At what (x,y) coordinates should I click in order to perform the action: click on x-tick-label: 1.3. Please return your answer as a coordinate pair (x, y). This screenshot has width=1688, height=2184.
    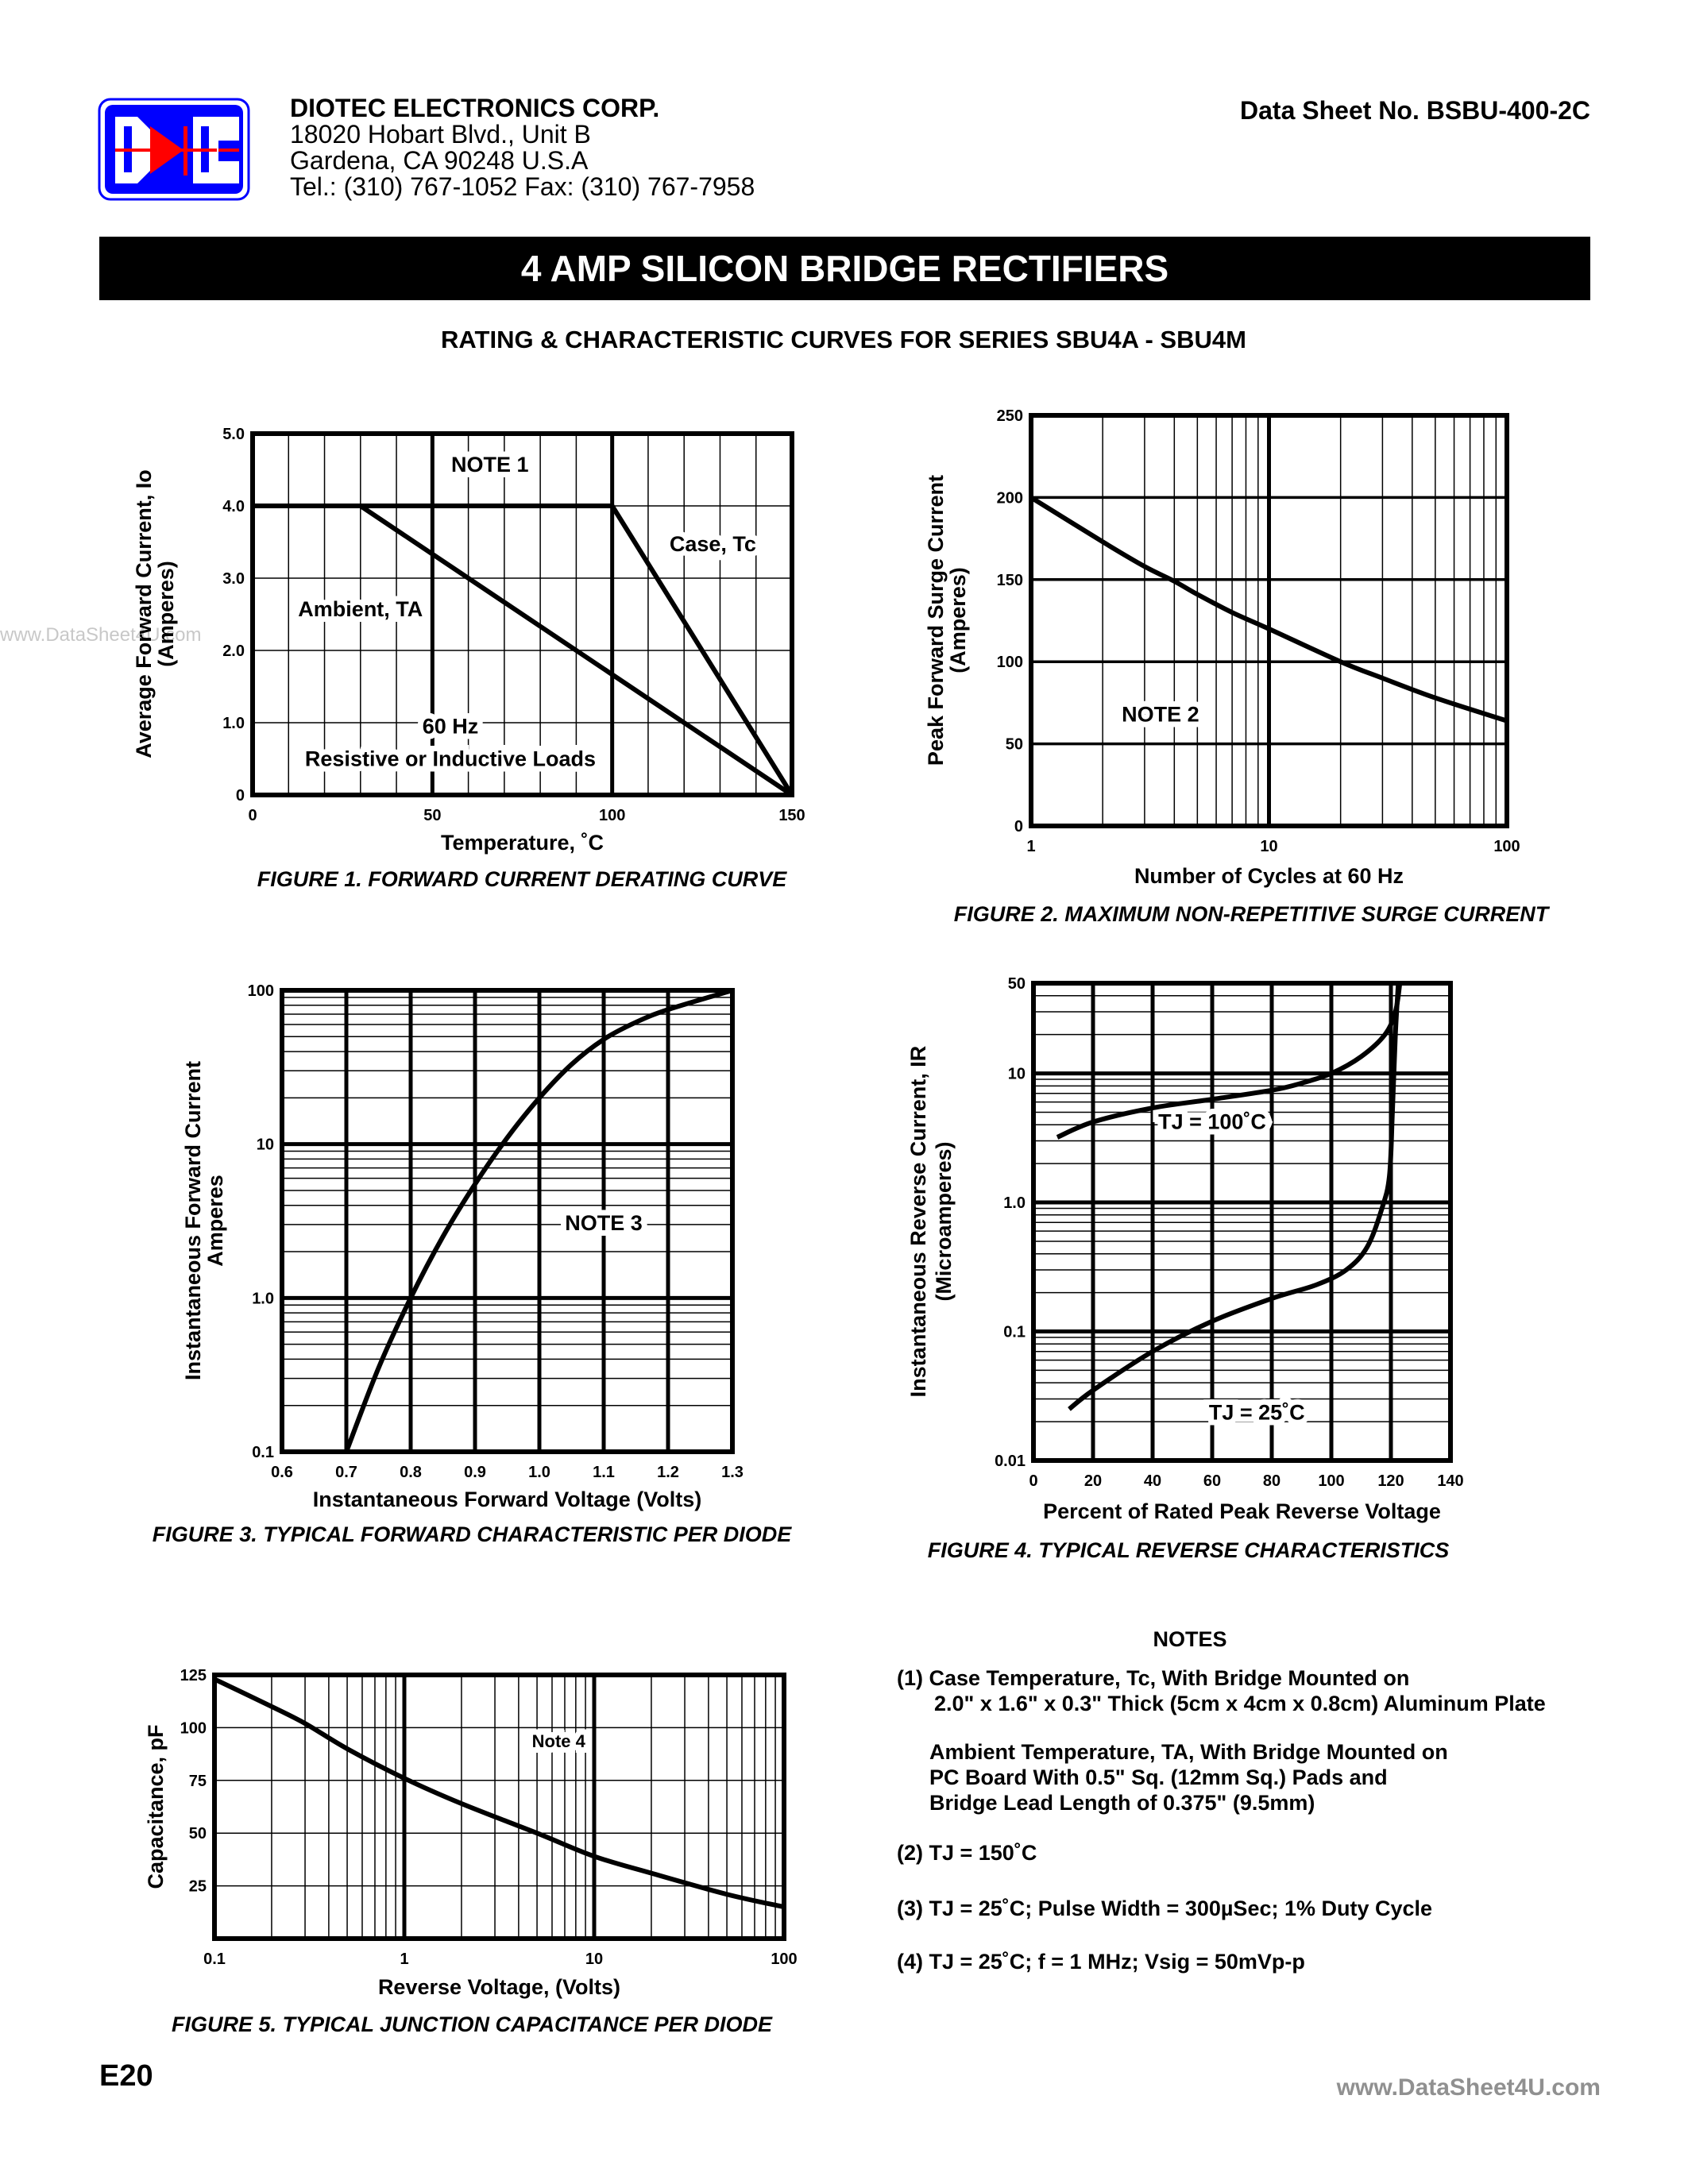
    Looking at the image, I should click on (733, 1472).